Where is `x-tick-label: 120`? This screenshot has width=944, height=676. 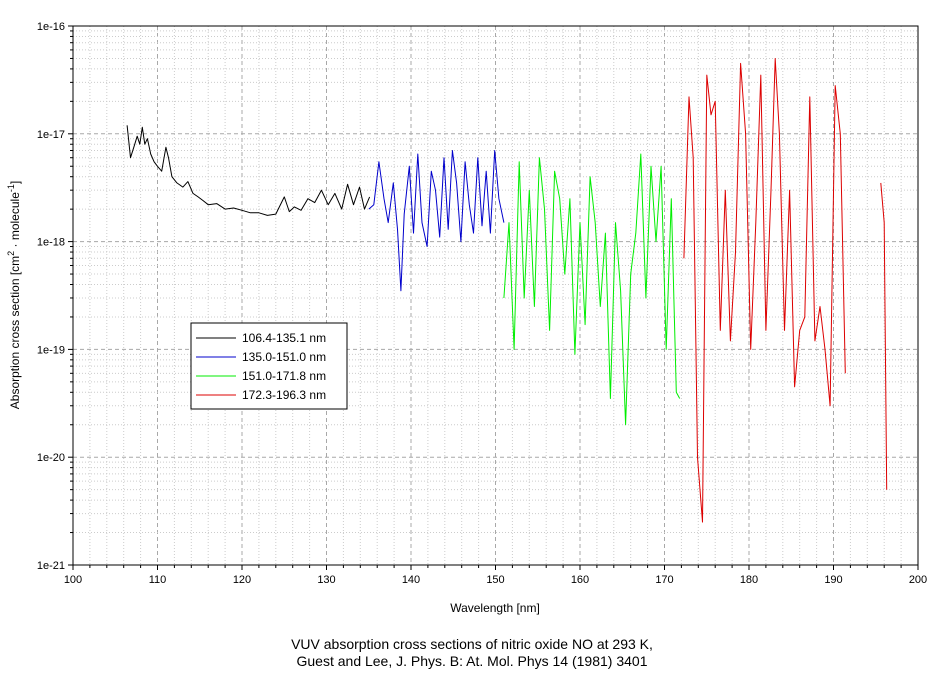 x-tick-label: 120 is located at coordinates (242, 580).